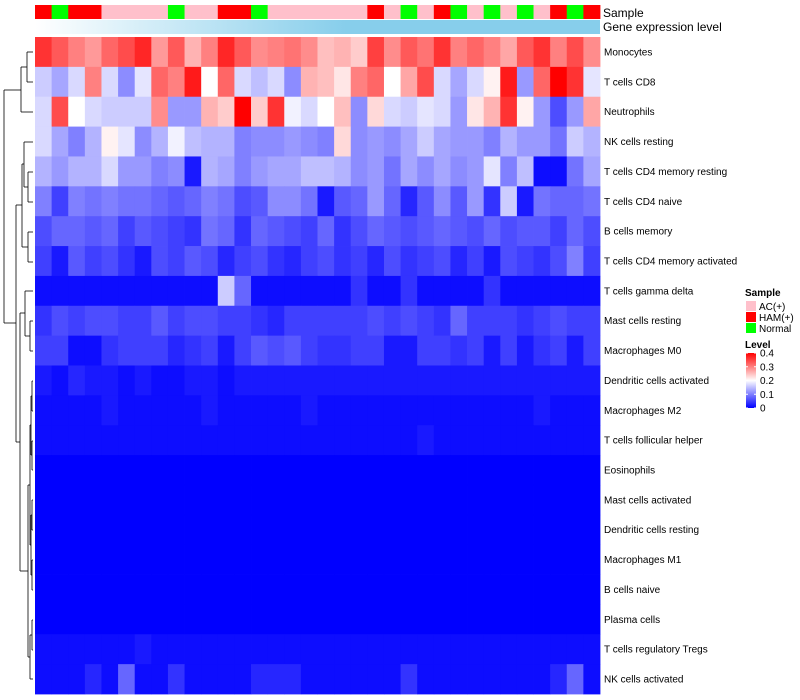 The height and width of the screenshot is (700, 800). I want to click on sample-legend-label: Normal, so click(775, 329).